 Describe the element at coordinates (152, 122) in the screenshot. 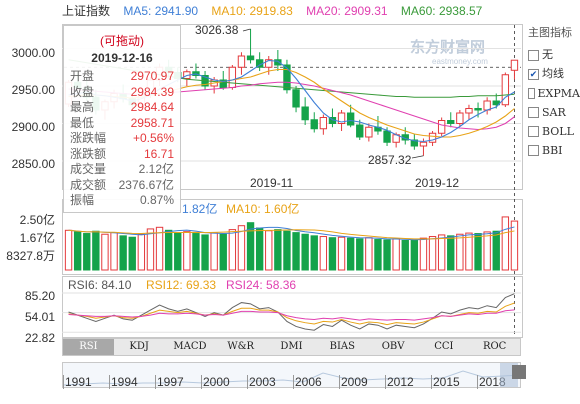

I see `tooltip-value: 2958.71` at that location.